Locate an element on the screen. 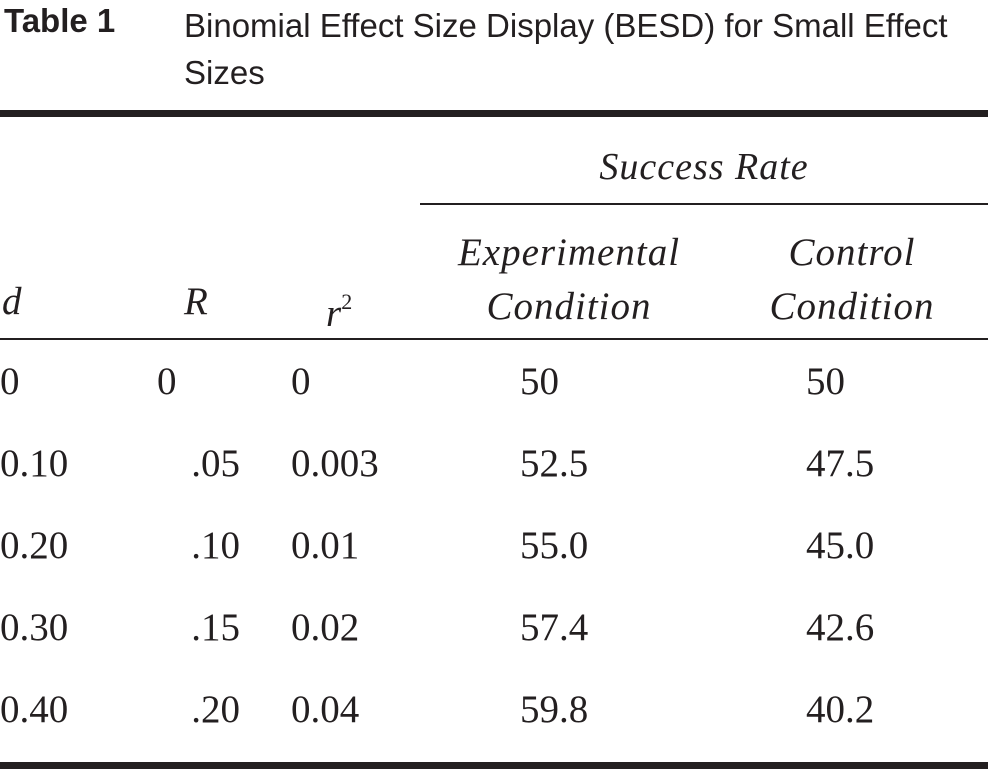 The width and height of the screenshot is (988, 771). cell-control: 50 is located at coordinates (825, 381).